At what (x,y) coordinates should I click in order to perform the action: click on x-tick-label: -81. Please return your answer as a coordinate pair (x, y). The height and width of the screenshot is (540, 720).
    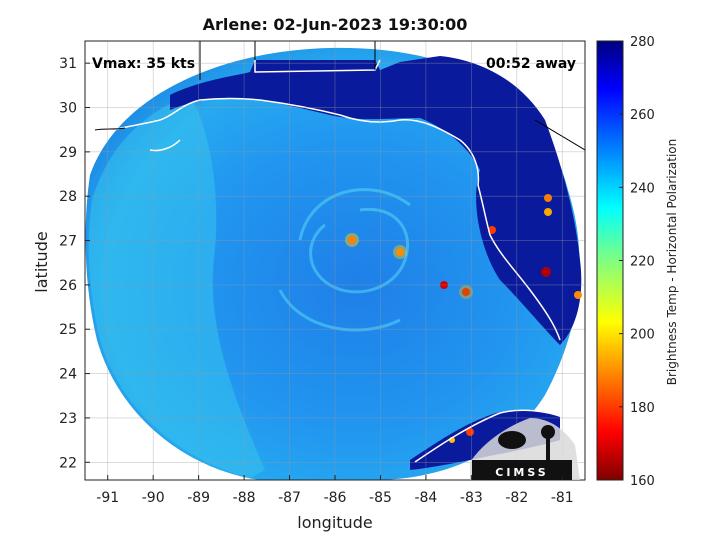
    Looking at the image, I should click on (562, 498).